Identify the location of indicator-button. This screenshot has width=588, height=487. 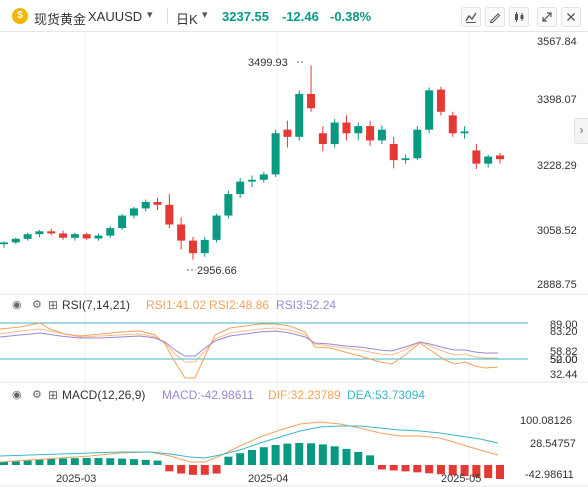
(471, 17).